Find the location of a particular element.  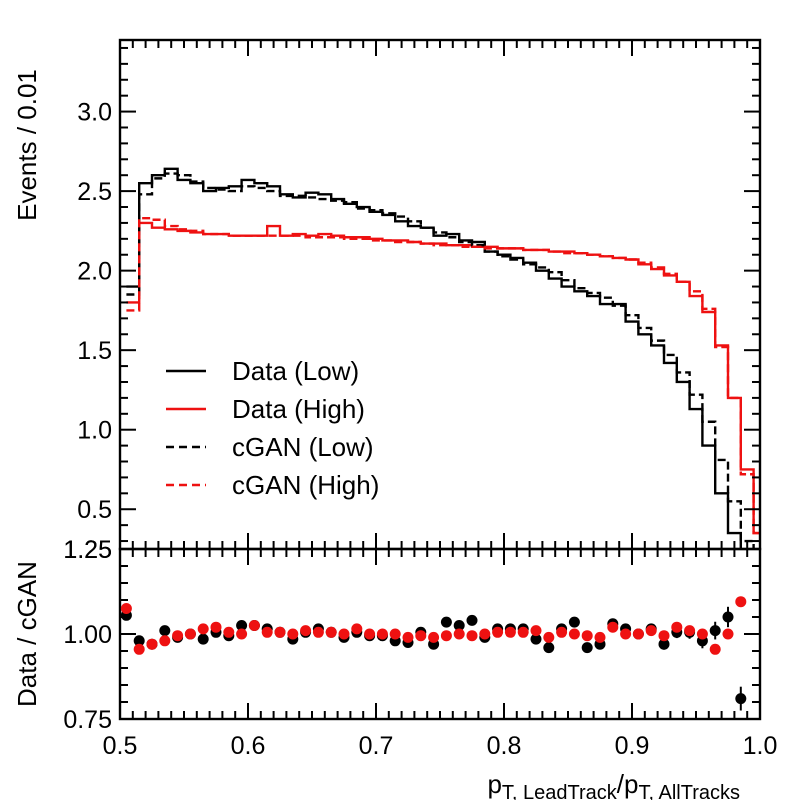

top-y-tick-label: 2.5 is located at coordinates (94, 192).